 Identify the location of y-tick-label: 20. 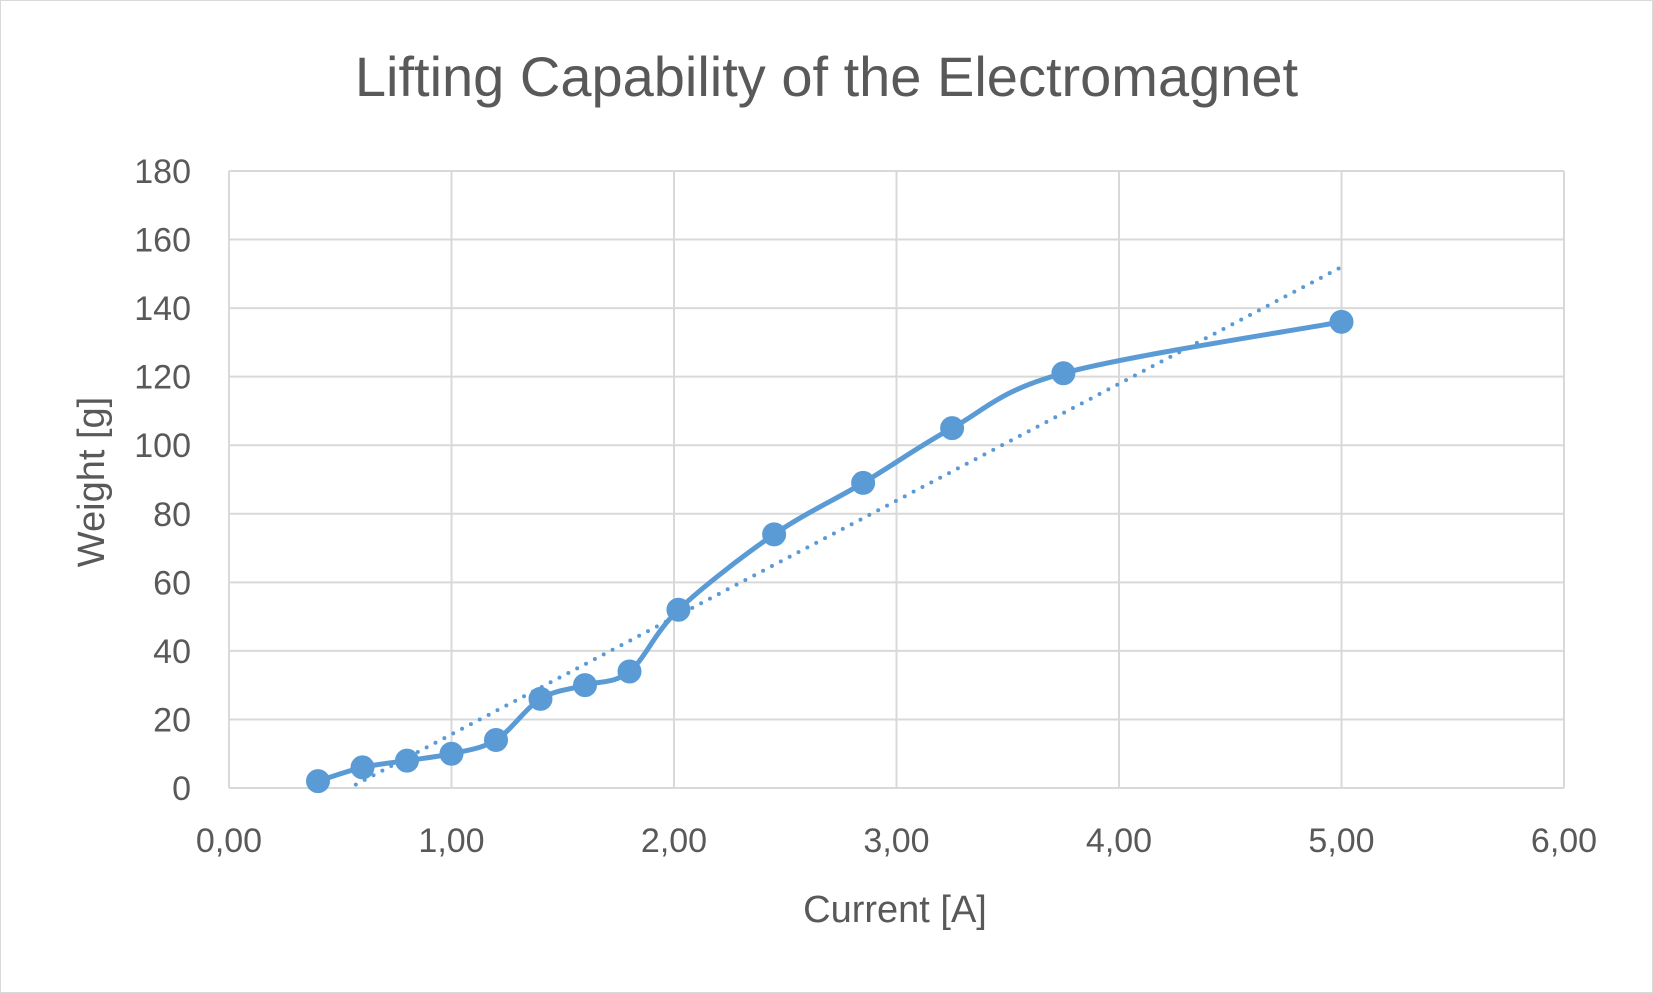
(172, 720).